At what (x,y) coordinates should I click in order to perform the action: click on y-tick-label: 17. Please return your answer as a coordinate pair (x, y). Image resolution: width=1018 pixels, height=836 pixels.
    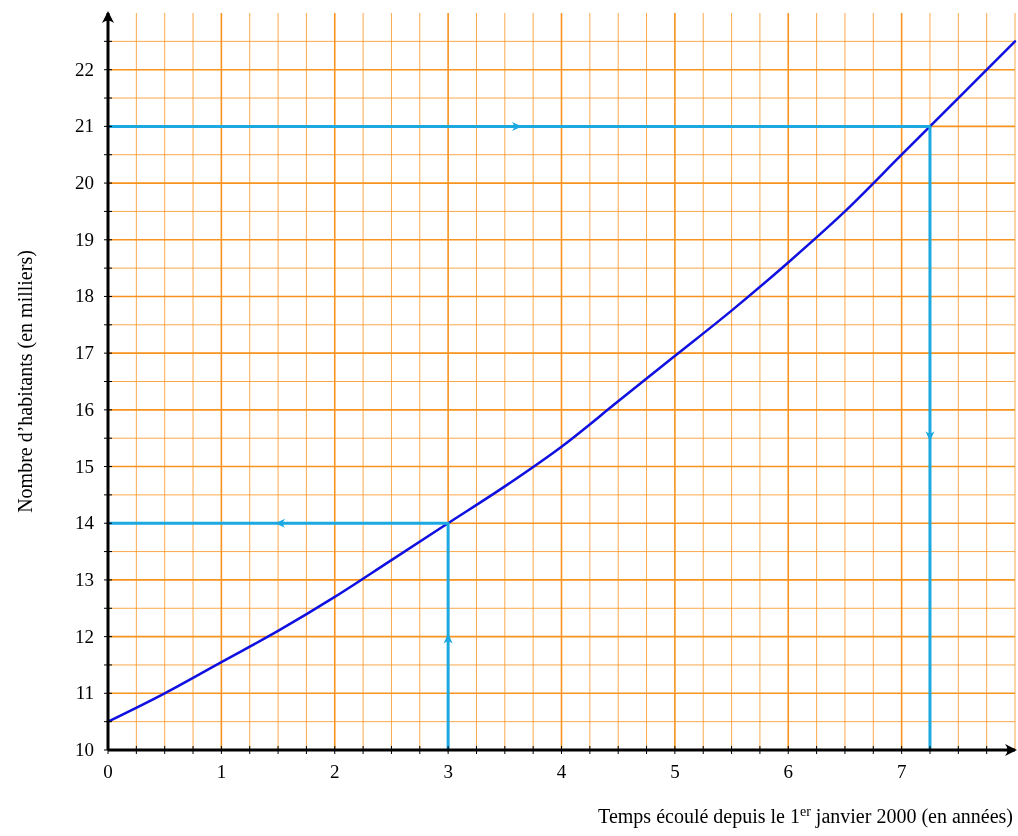
    Looking at the image, I should click on (84, 353).